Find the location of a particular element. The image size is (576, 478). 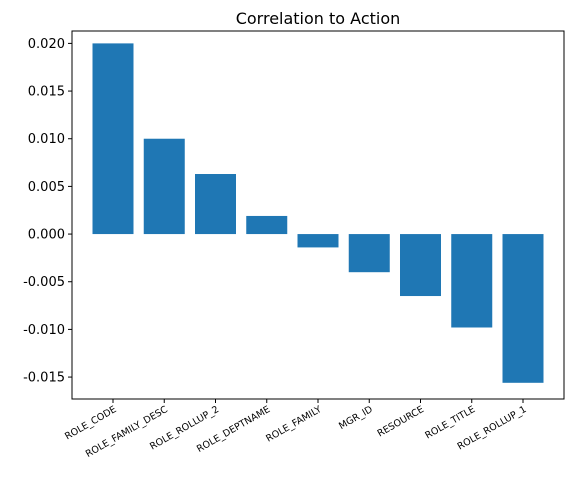

bar-role-deptname is located at coordinates (267, 225).